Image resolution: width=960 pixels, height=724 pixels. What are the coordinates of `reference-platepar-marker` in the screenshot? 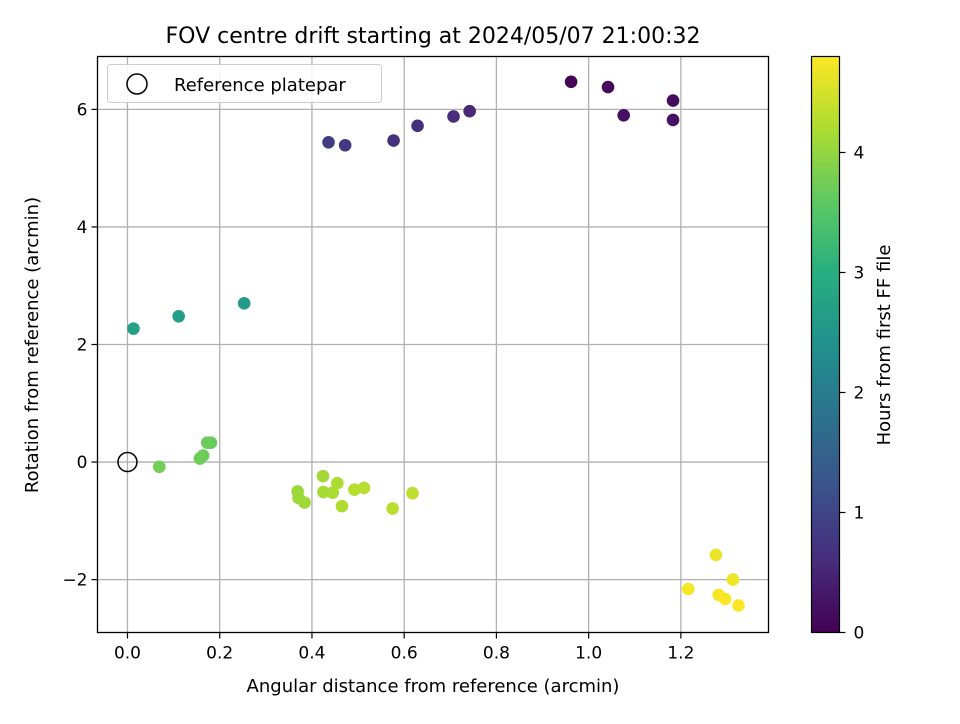 It's located at (127, 462).